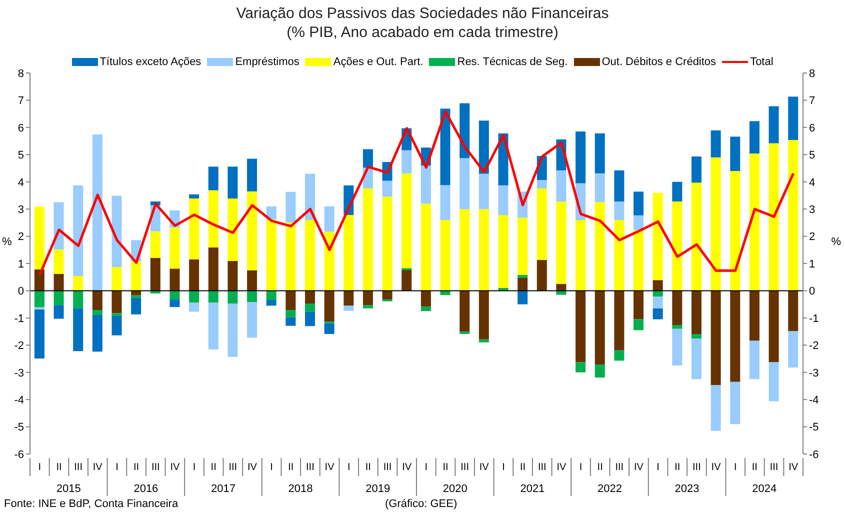 The image size is (845, 516). Describe the element at coordinates (378, 62) in the screenshot. I see `legend-label: Ações e Out. Part.` at that location.